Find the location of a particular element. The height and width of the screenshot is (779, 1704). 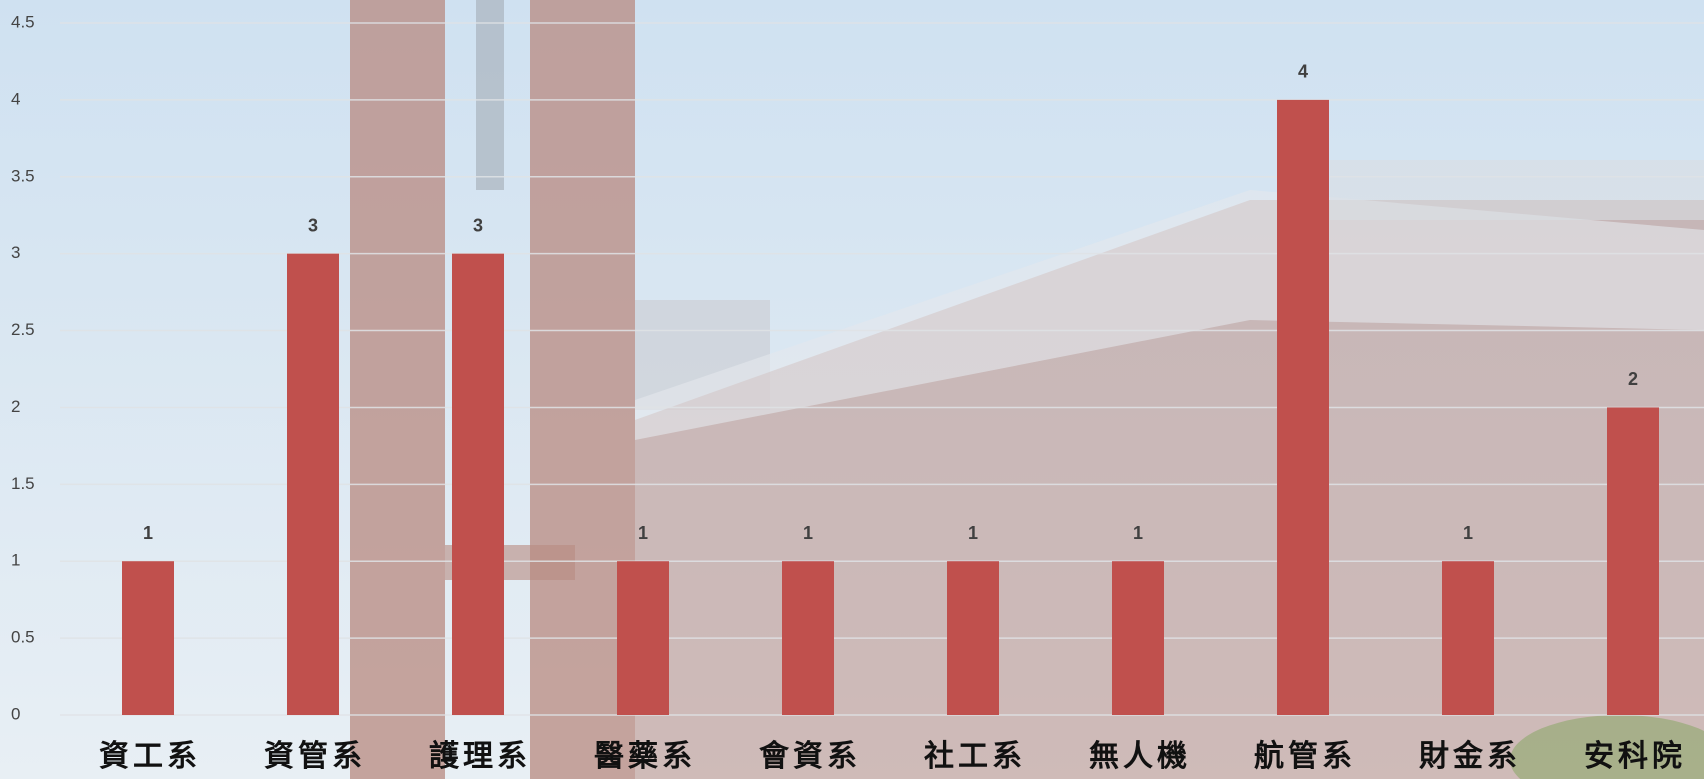

y-tick-label: 0 is located at coordinates (15, 713).